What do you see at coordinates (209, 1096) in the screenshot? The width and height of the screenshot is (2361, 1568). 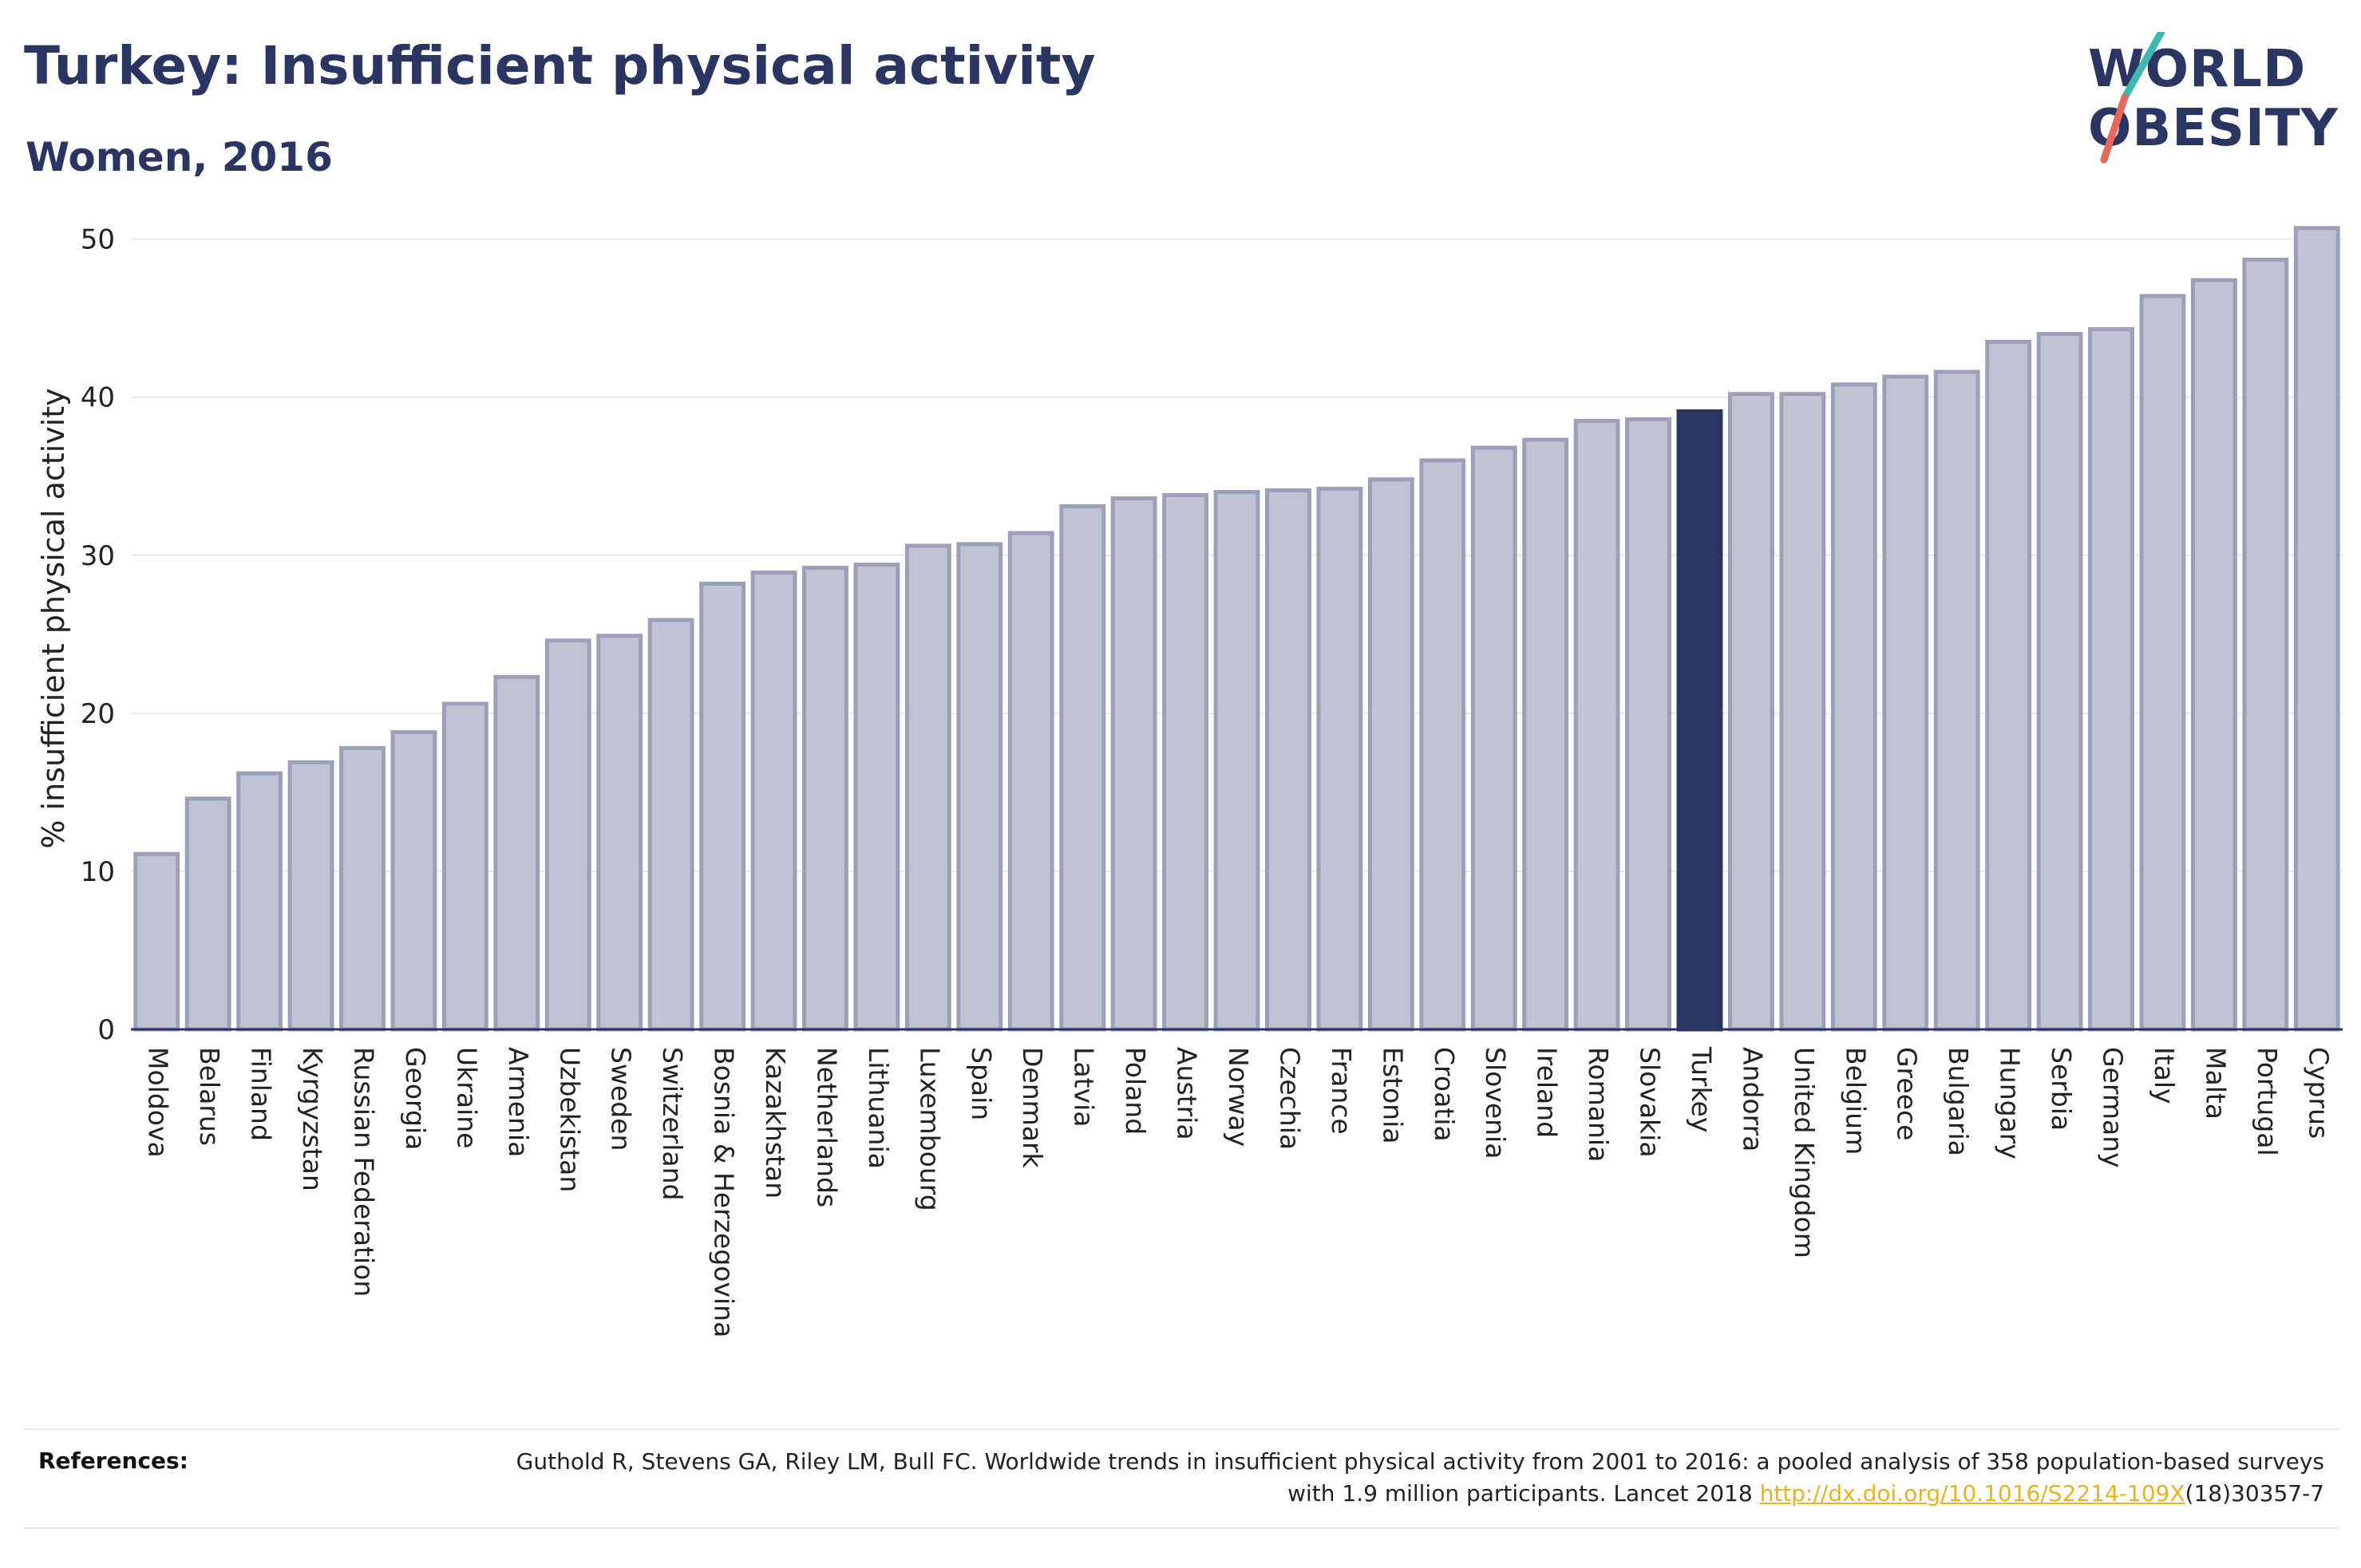 I see `x-tick-label: Belarus` at bounding box center [209, 1096].